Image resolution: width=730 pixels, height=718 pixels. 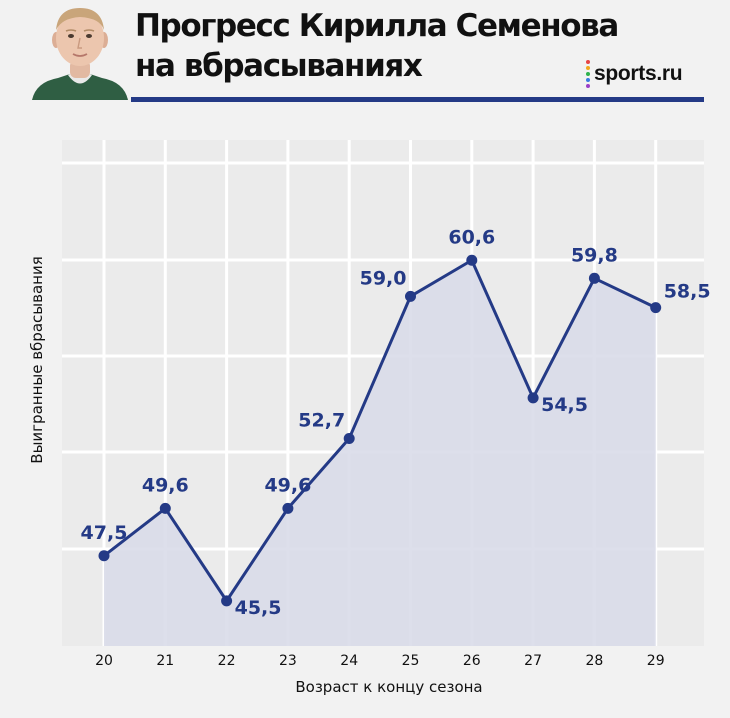 I want to click on x-axis-label: Возраст к концу сезона, so click(x=389, y=687).